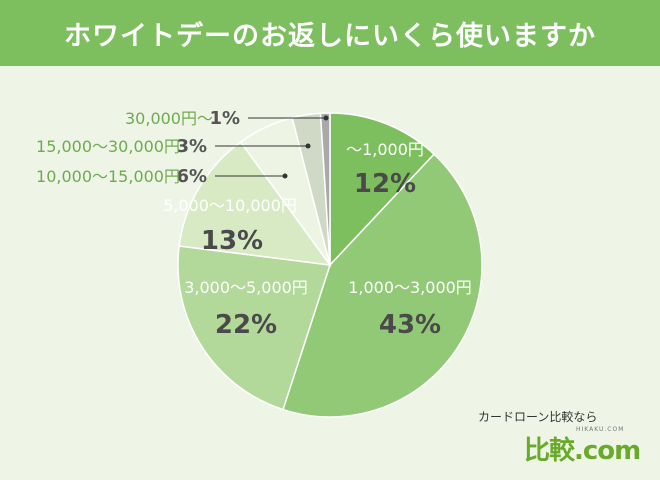  I want to click on slice-label-0: 〜1,000円, so click(385, 149).